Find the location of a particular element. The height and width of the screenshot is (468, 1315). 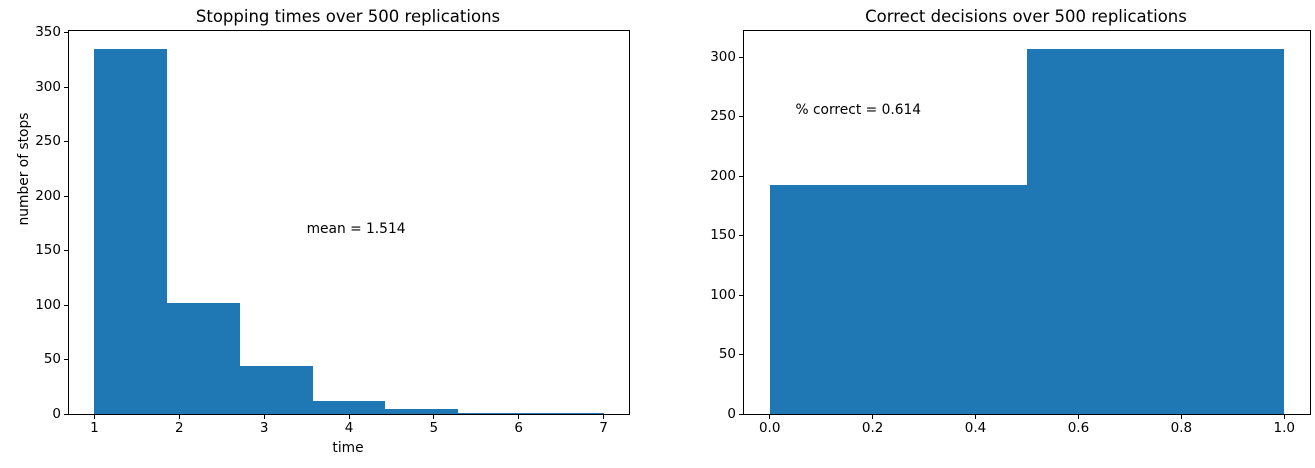

left-plot-x-axis-label: time is located at coordinates (348, 448).